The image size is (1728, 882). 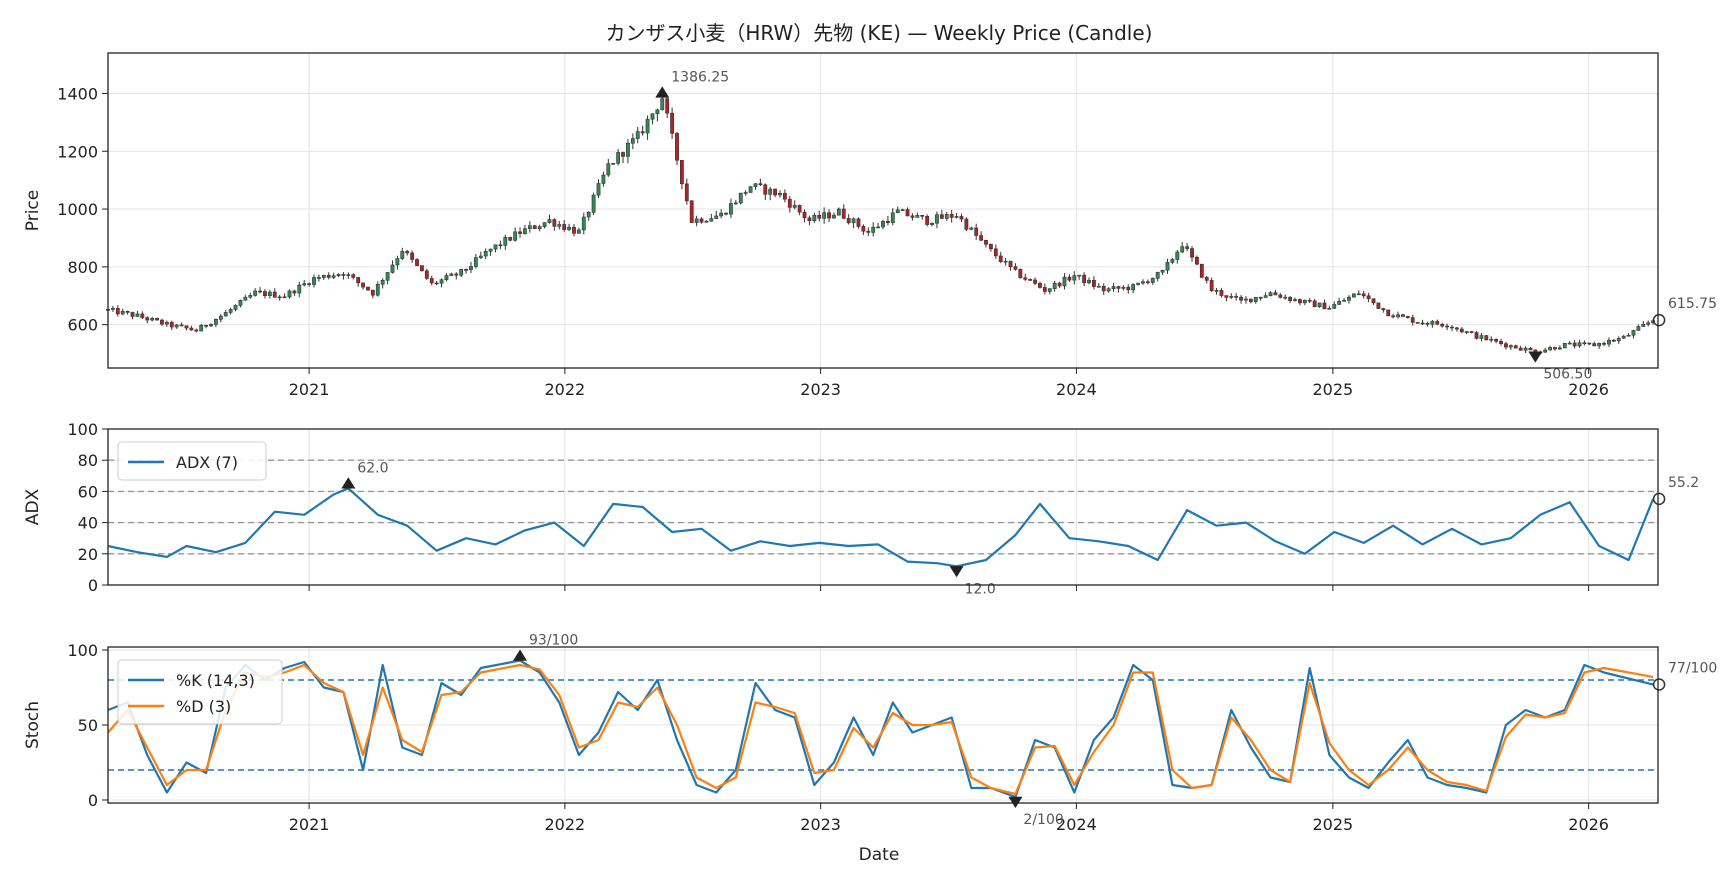 What do you see at coordinates (1692, 669) in the screenshot?
I see `stoch-last-label: 77/100` at bounding box center [1692, 669].